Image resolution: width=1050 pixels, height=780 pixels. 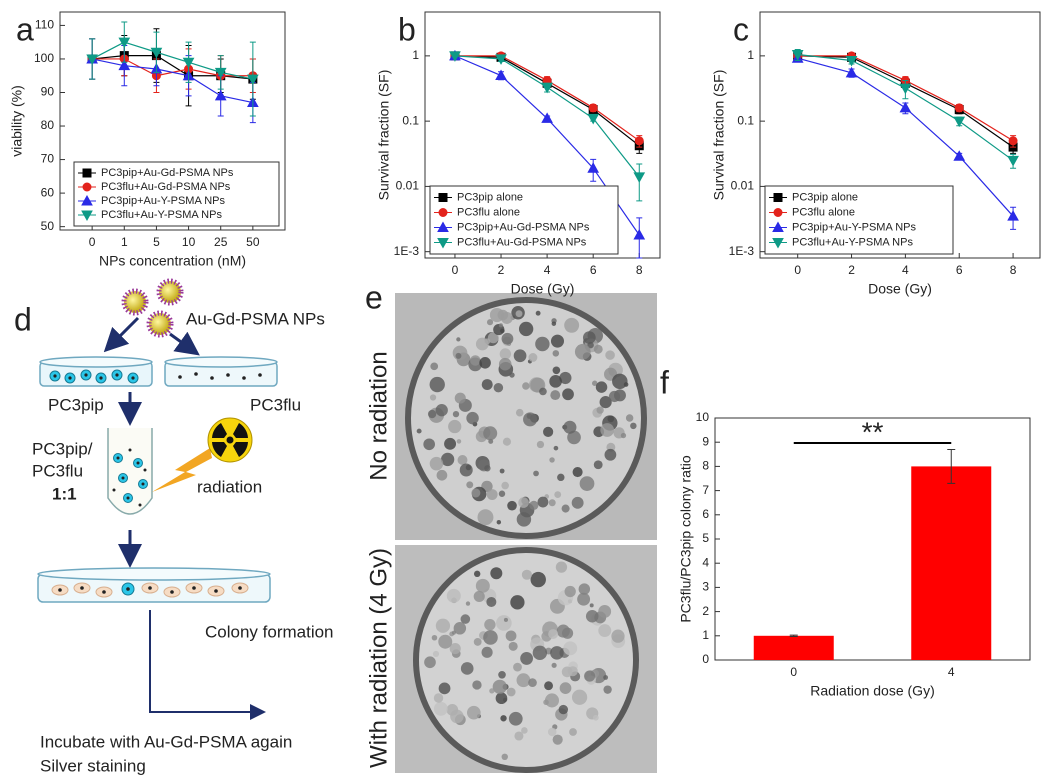 I want to click on label: Silver staining, so click(x=93, y=765).